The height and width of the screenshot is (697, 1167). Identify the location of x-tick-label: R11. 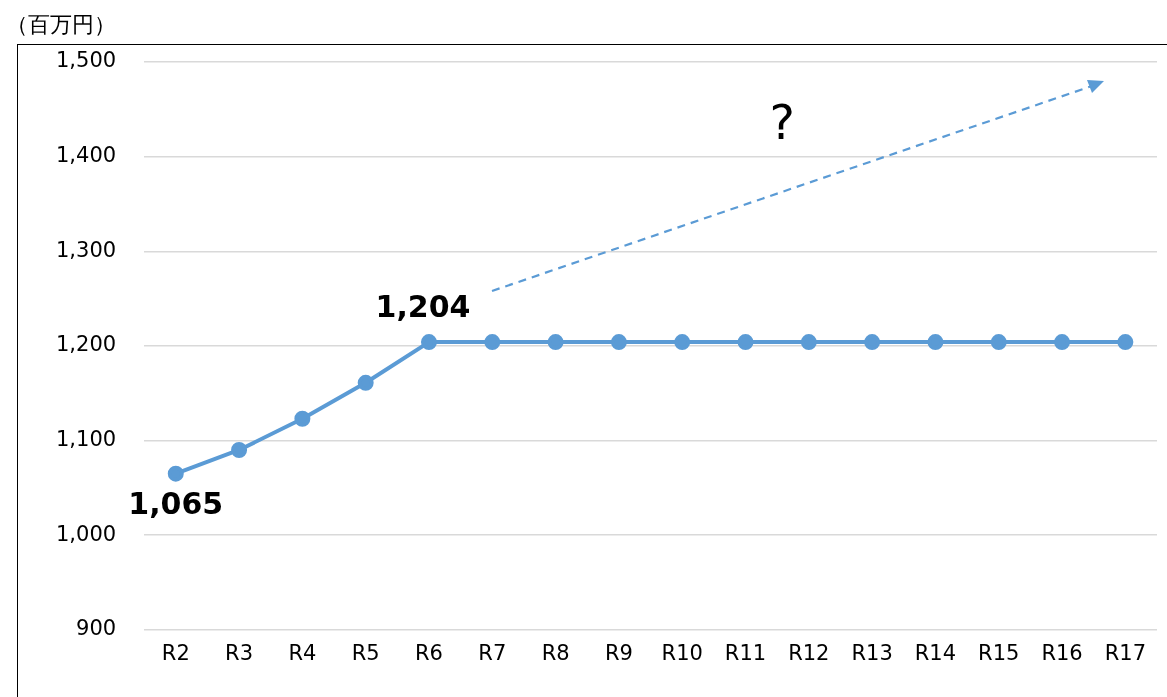
(745, 652).